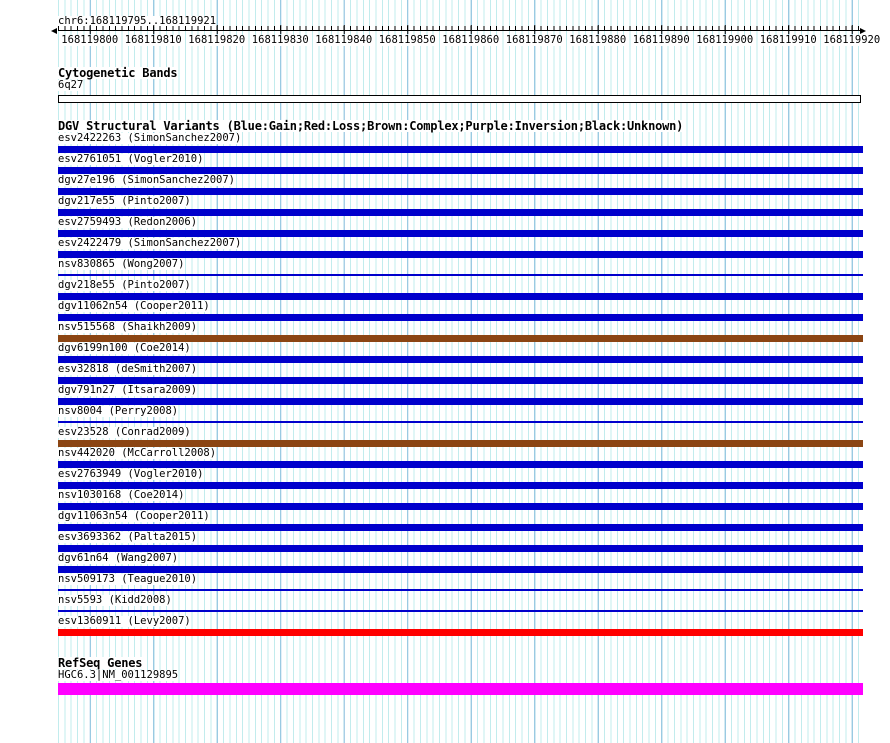 This screenshot has width=890, height=743. Describe the element at coordinates (115, 600) in the screenshot. I see `variant-label: nsv5593 (Kidd2008)` at that location.